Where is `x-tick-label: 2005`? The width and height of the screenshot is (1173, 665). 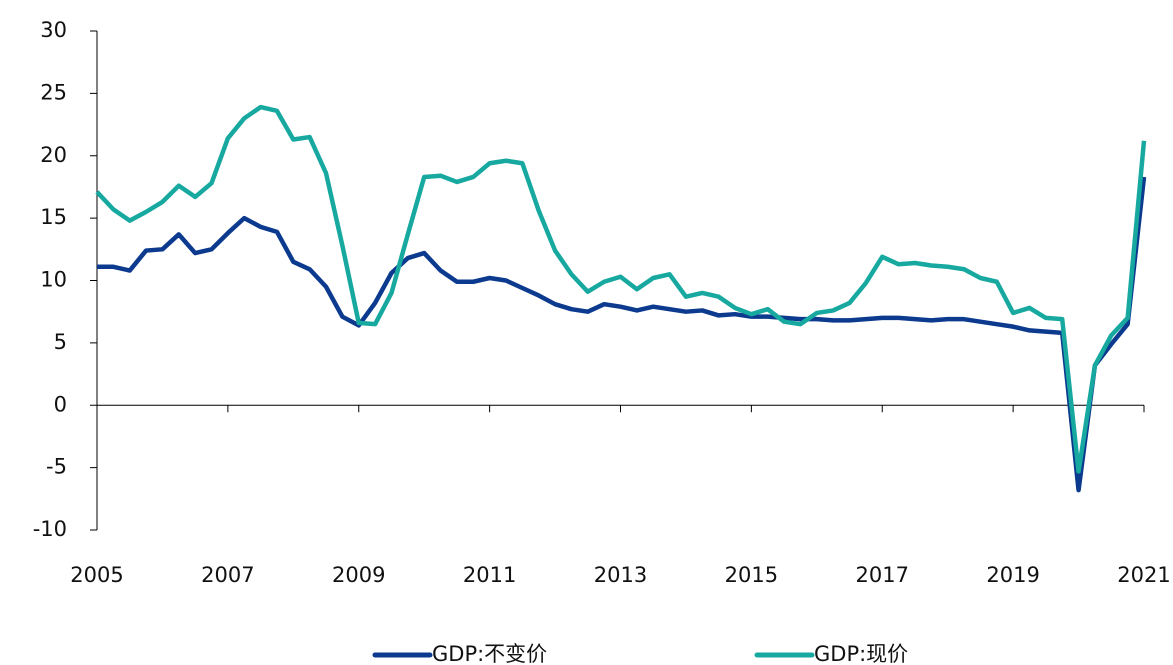
x-tick-label: 2005 is located at coordinates (96, 575).